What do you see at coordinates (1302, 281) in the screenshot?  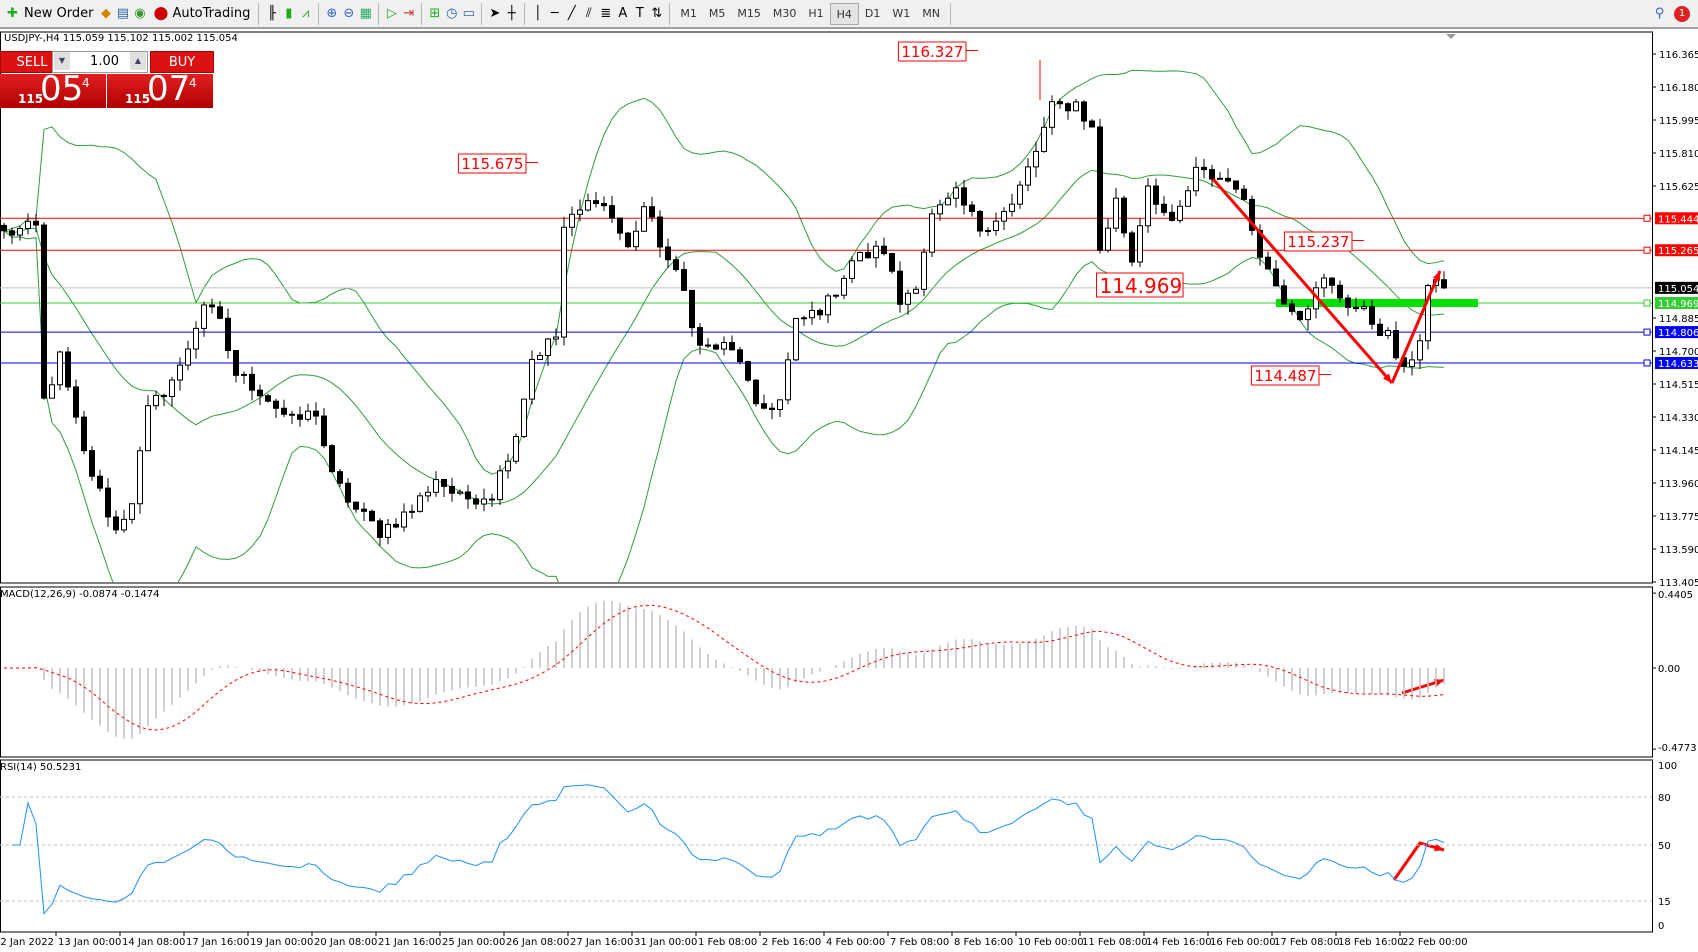 I see `trend-arrow-down` at bounding box center [1302, 281].